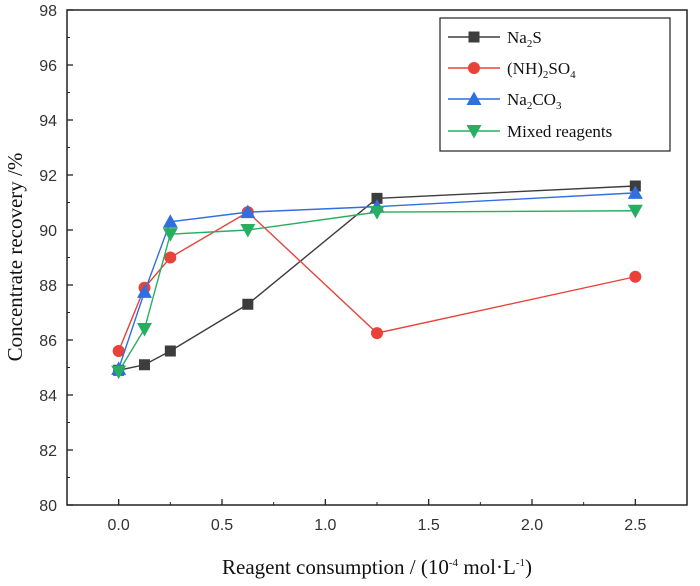 The image size is (700, 586). Describe the element at coordinates (474, 85) in the screenshot. I see `legend-symbols` at that location.